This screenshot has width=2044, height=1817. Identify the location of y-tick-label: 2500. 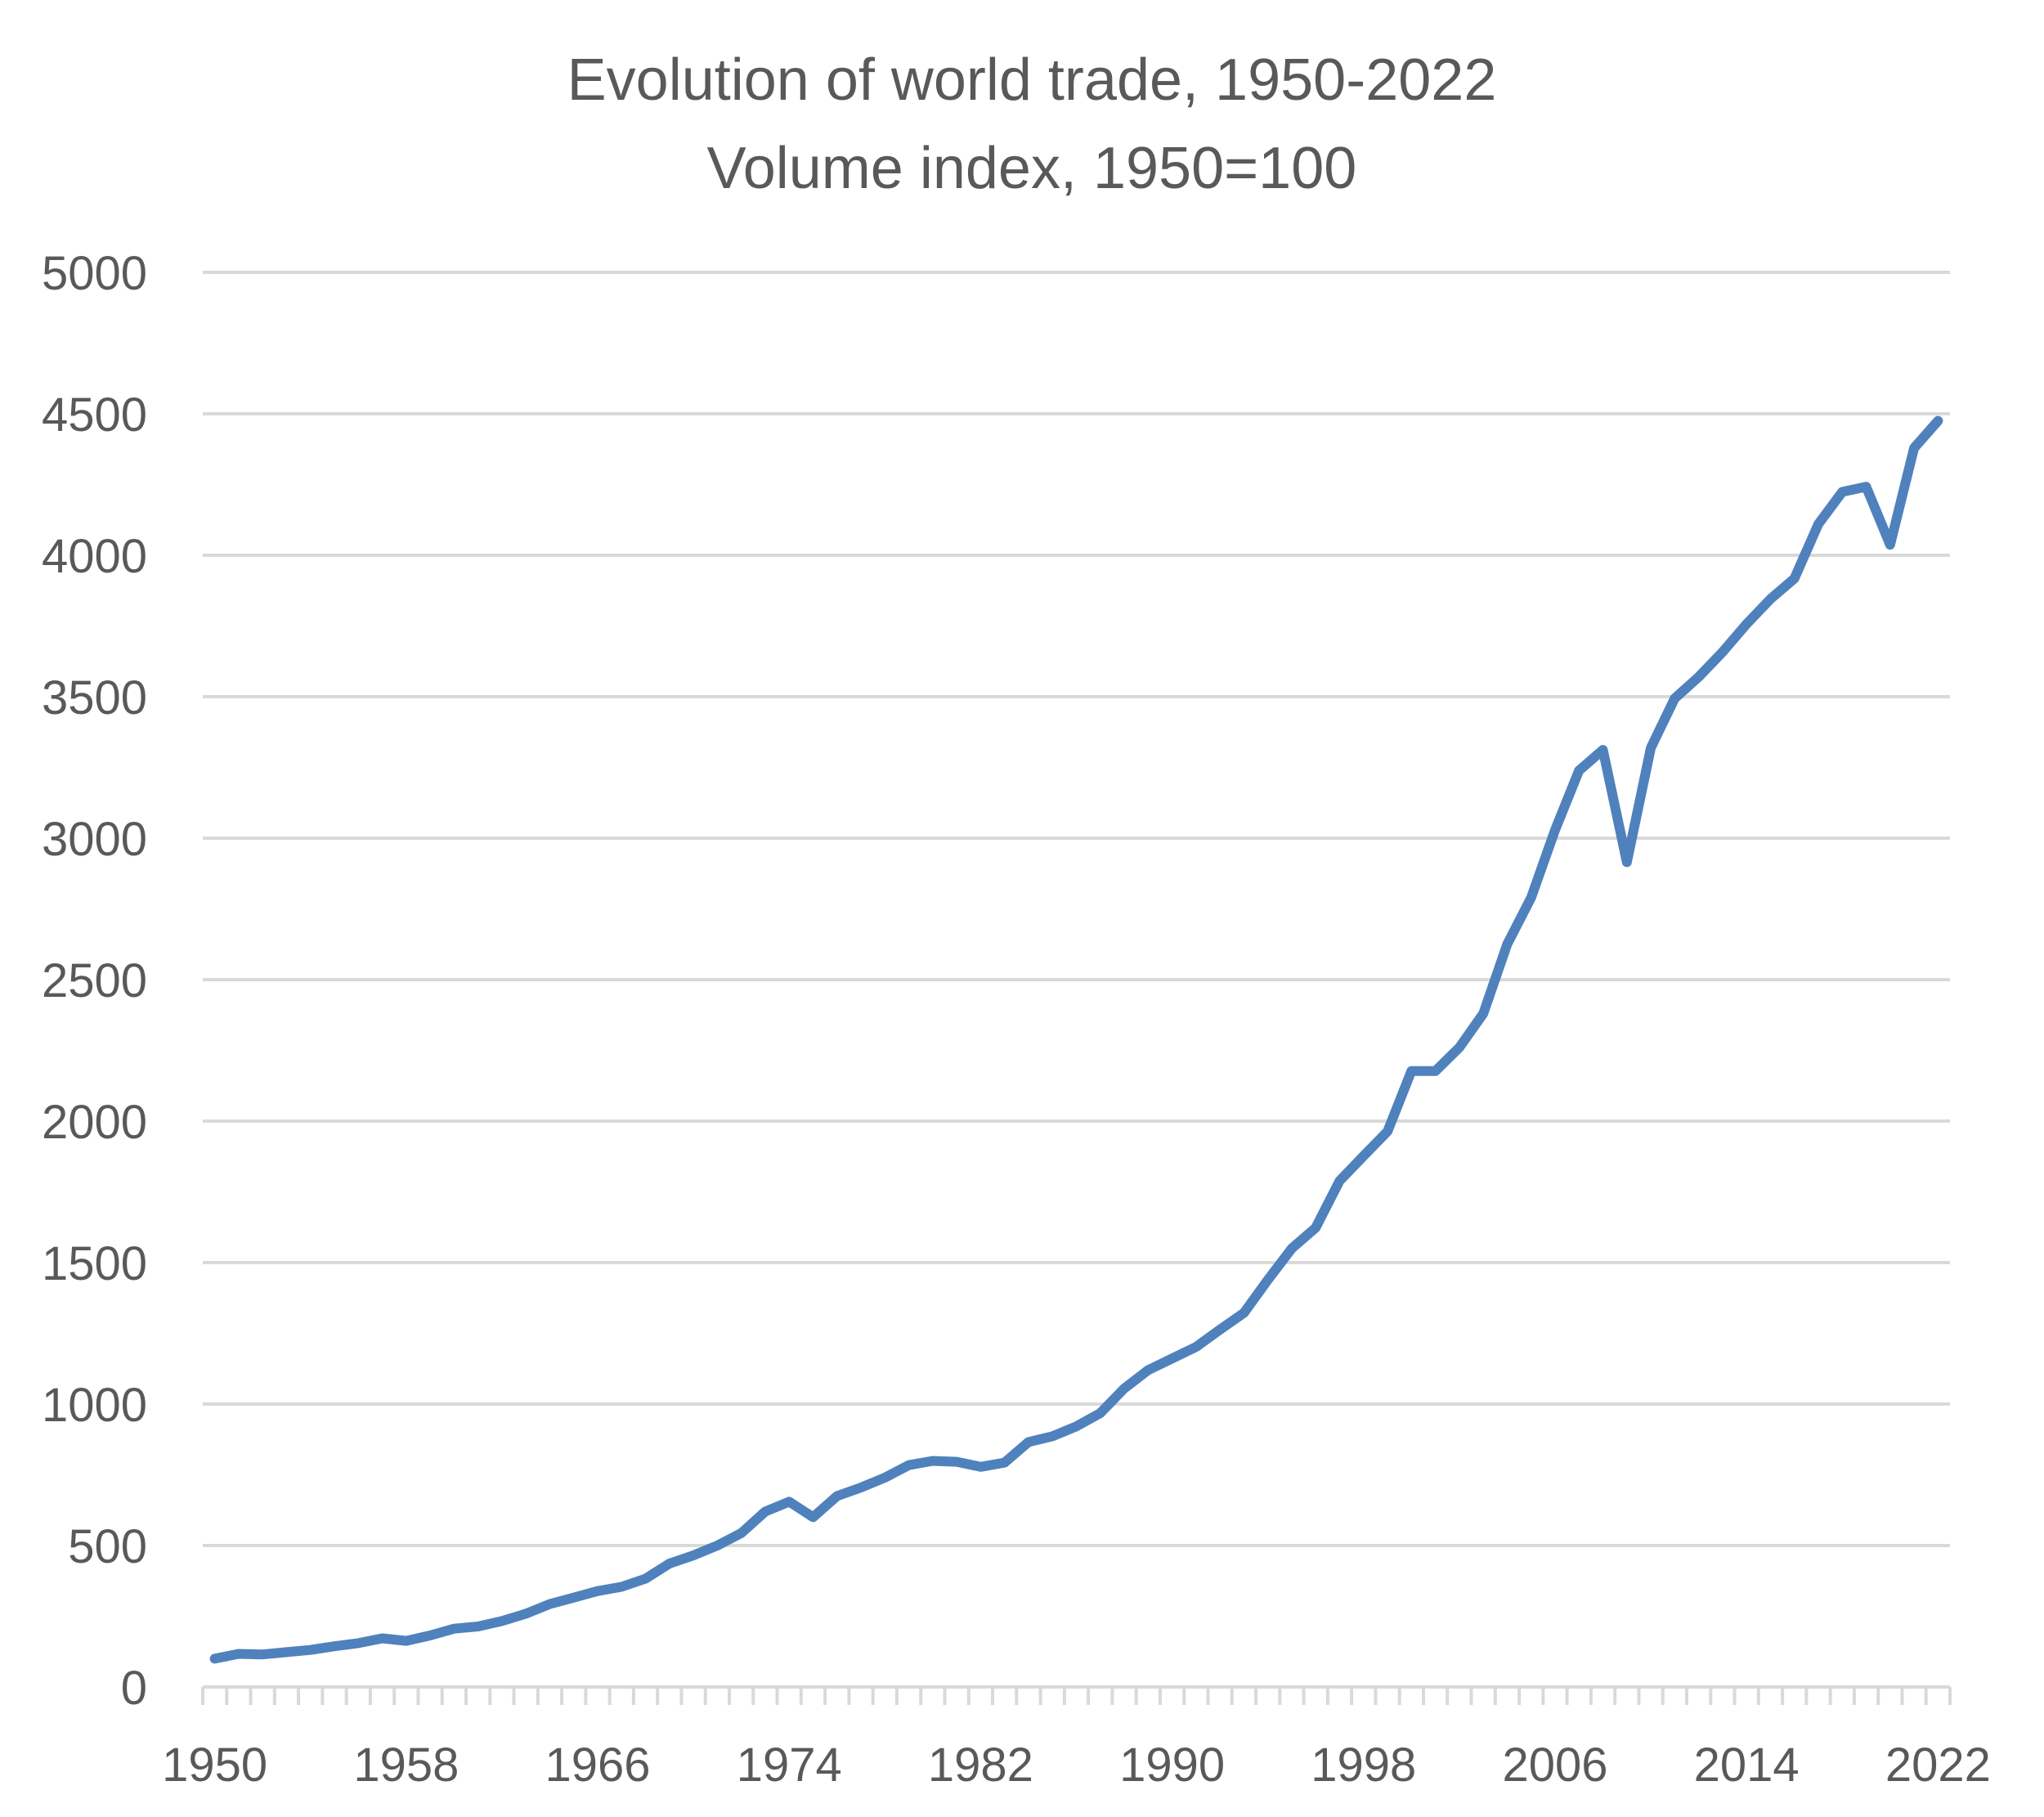
(95, 980).